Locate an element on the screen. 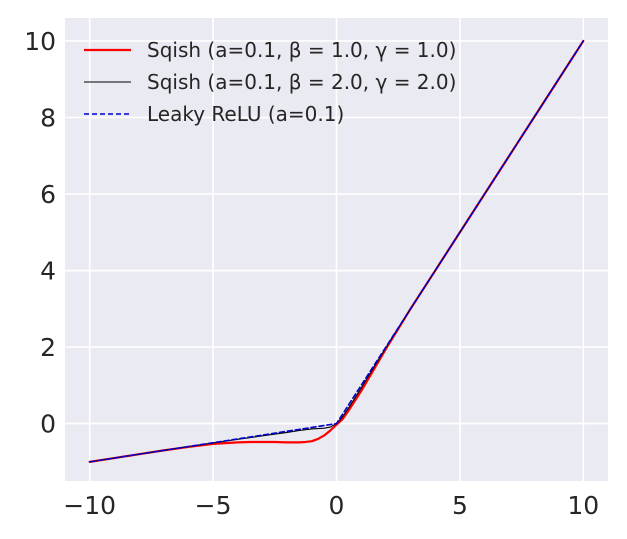 The height and width of the screenshot is (539, 627). y-tick-label: 2 is located at coordinates (48, 347).